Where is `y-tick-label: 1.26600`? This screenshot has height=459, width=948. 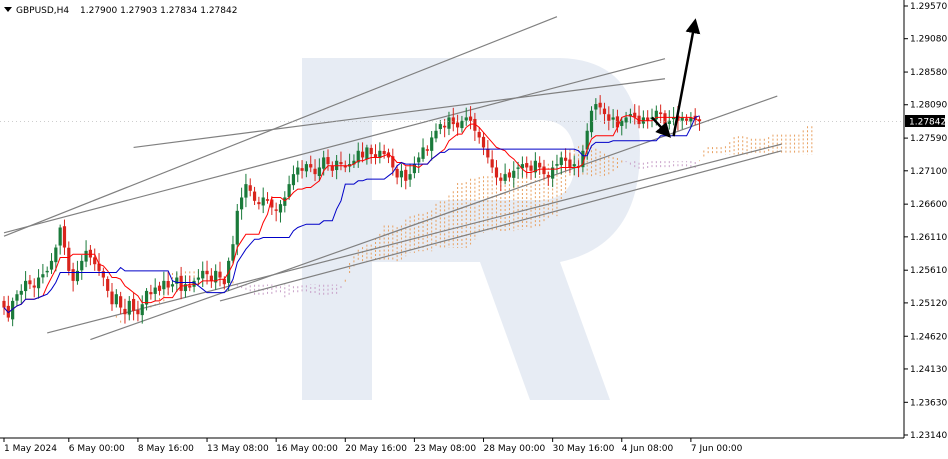 y-tick-label: 1.26600 is located at coordinates (928, 205).